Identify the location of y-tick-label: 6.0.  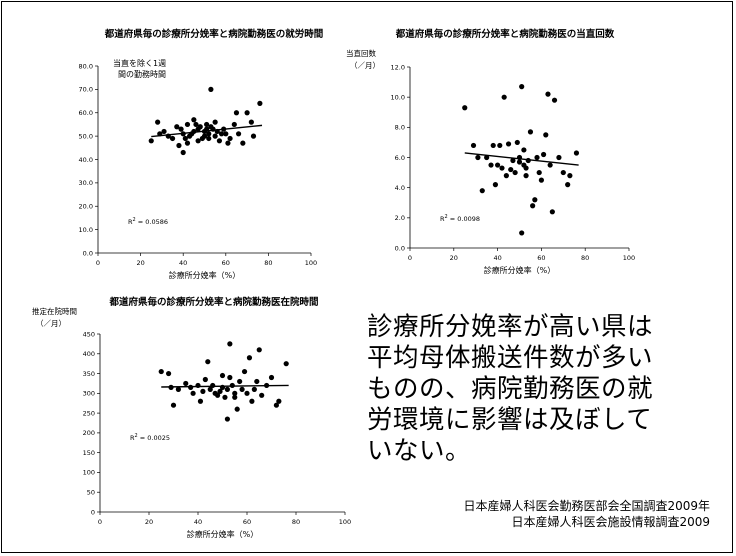
(400, 158).